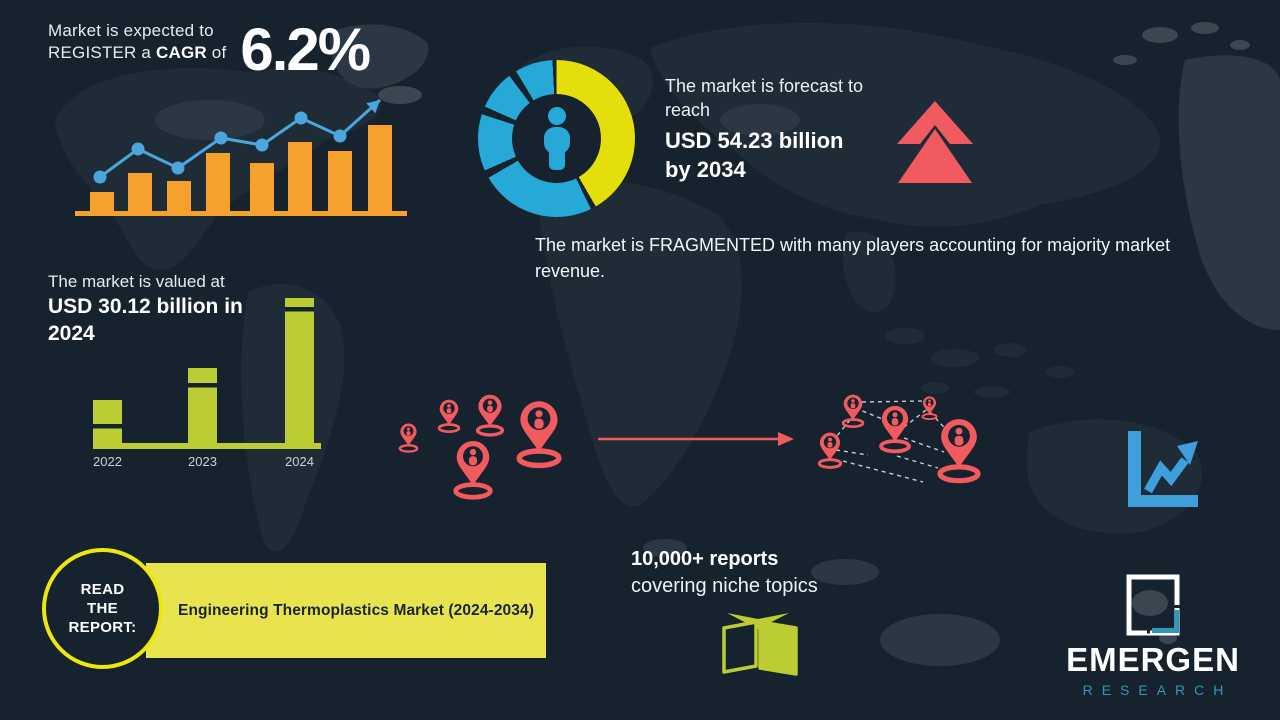 The height and width of the screenshot is (720, 1280). I want to click on trend-arrowhead-icon, so click(373, 107).